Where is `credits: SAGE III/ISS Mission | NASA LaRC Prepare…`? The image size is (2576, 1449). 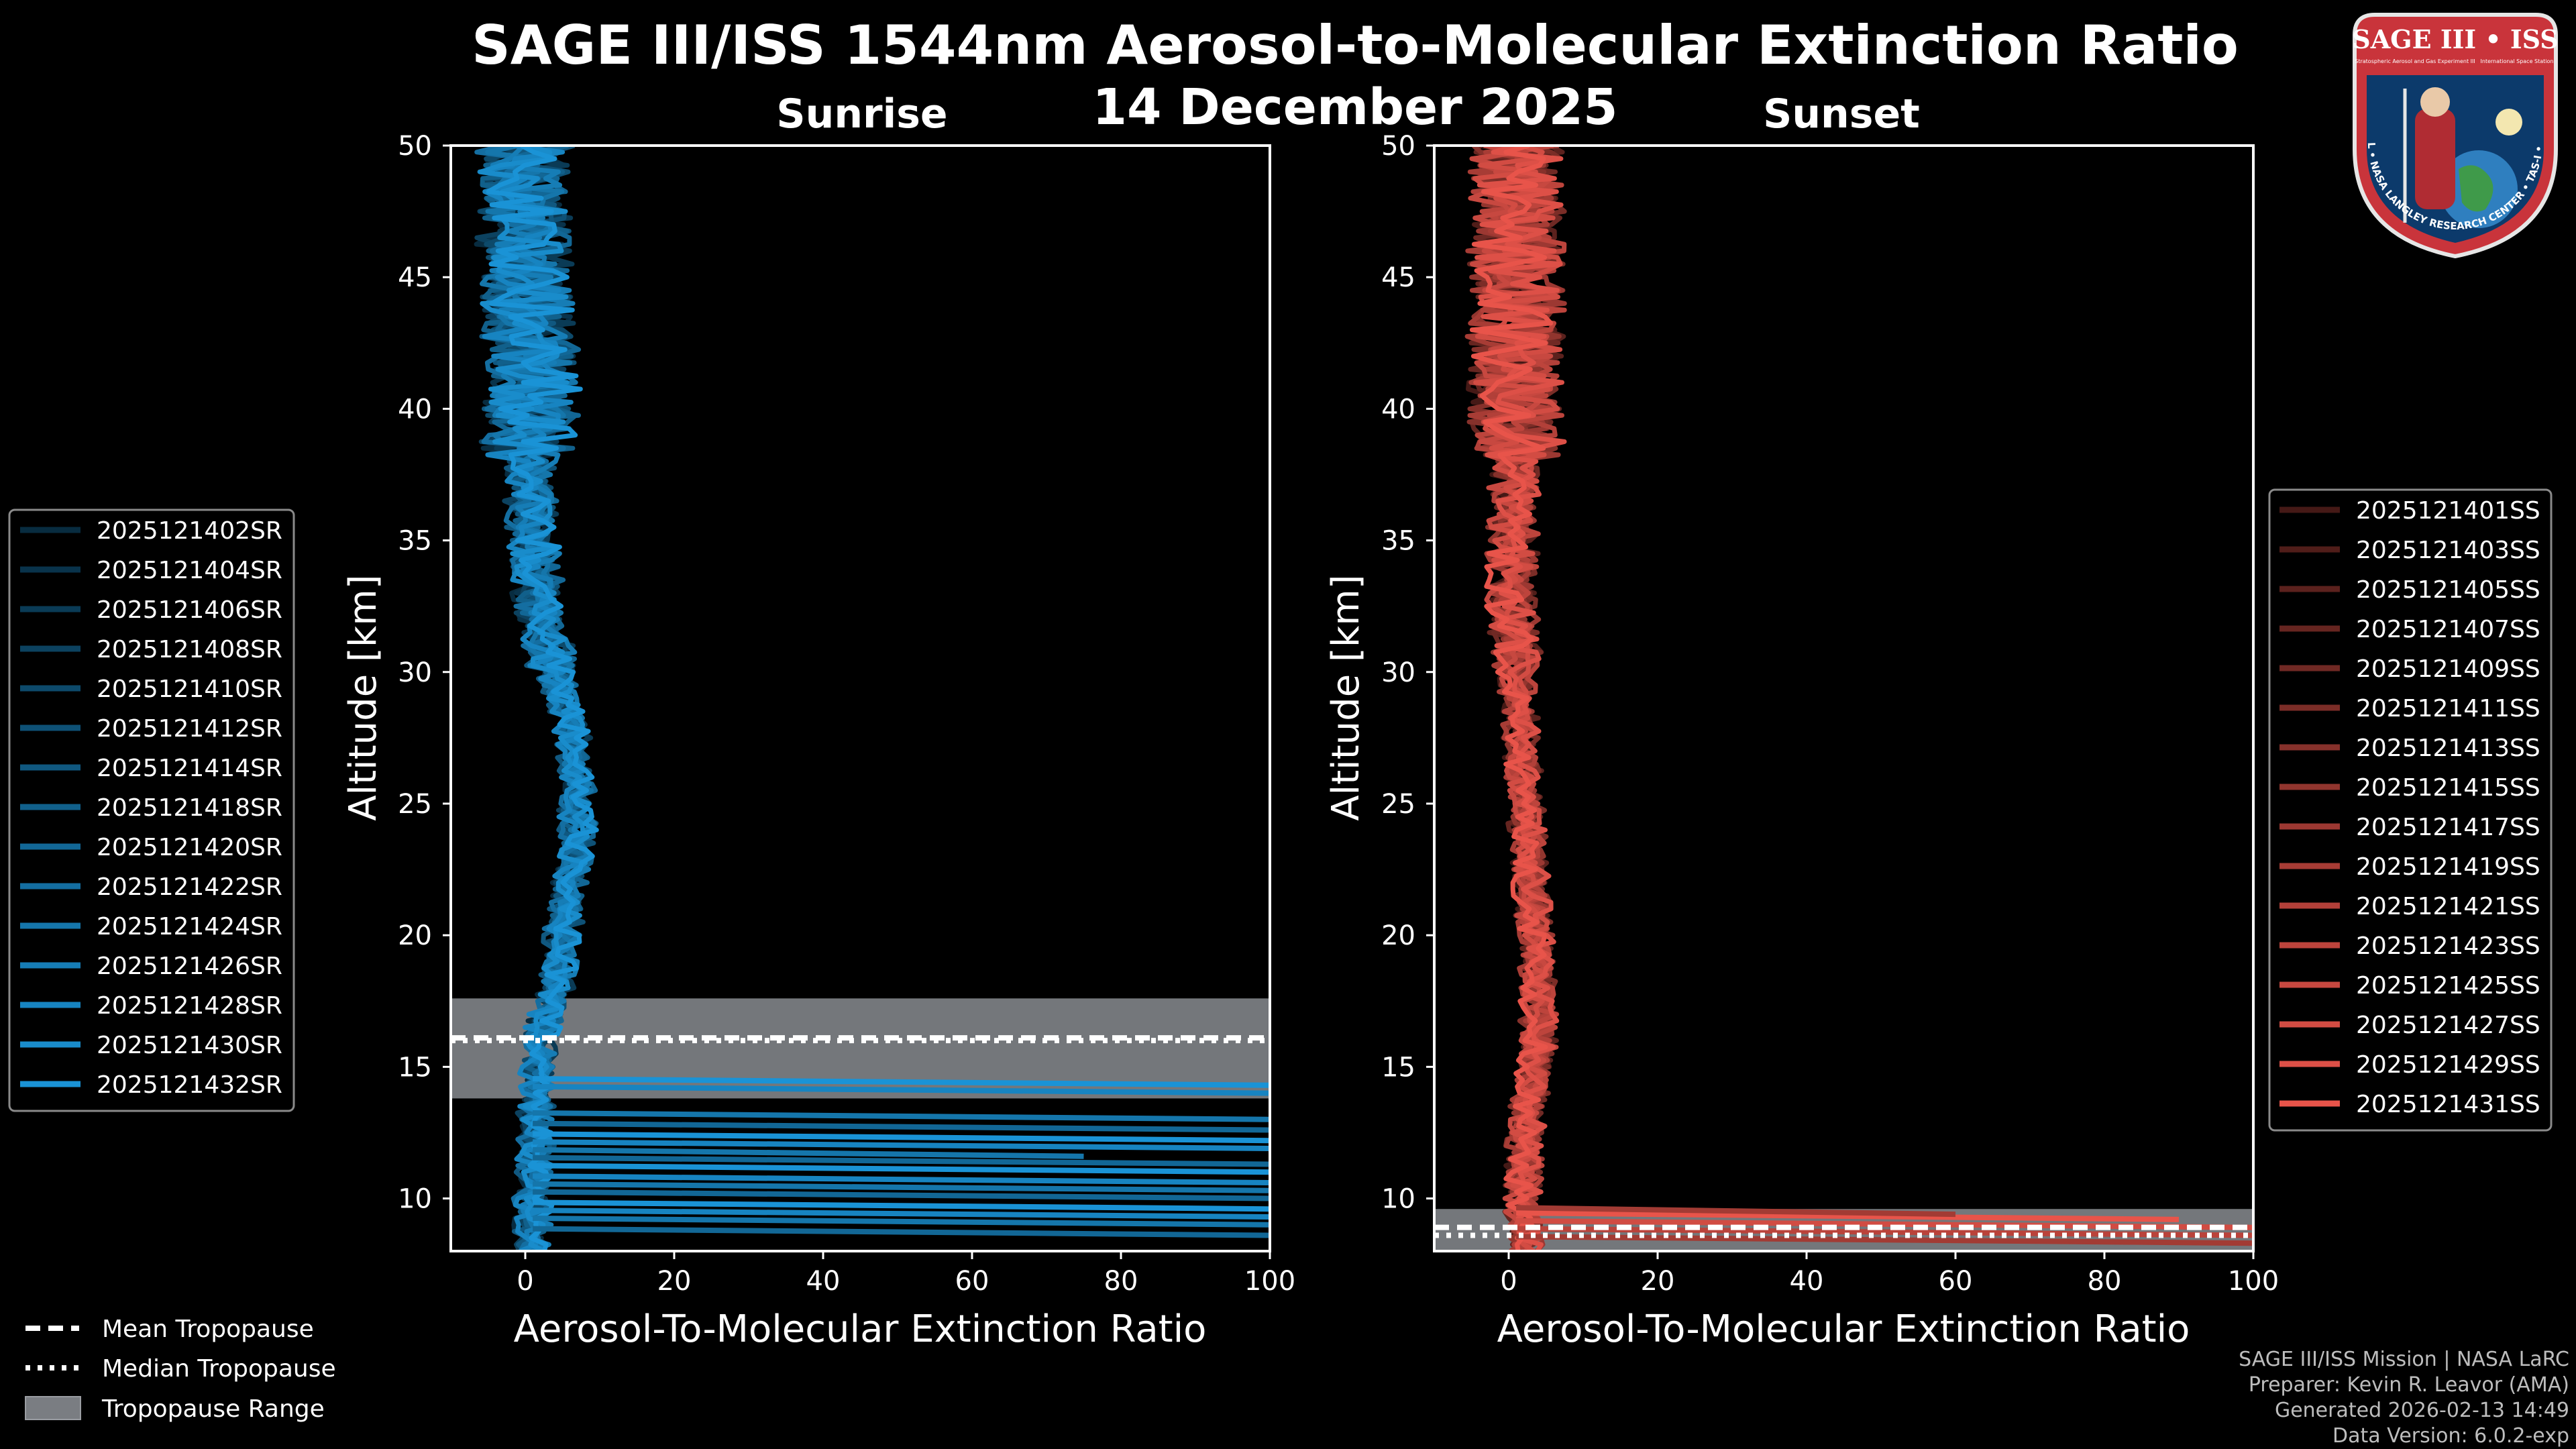
credits: SAGE III/ISS Mission | NASA LaRC Prepare… is located at coordinates (2404, 1398).